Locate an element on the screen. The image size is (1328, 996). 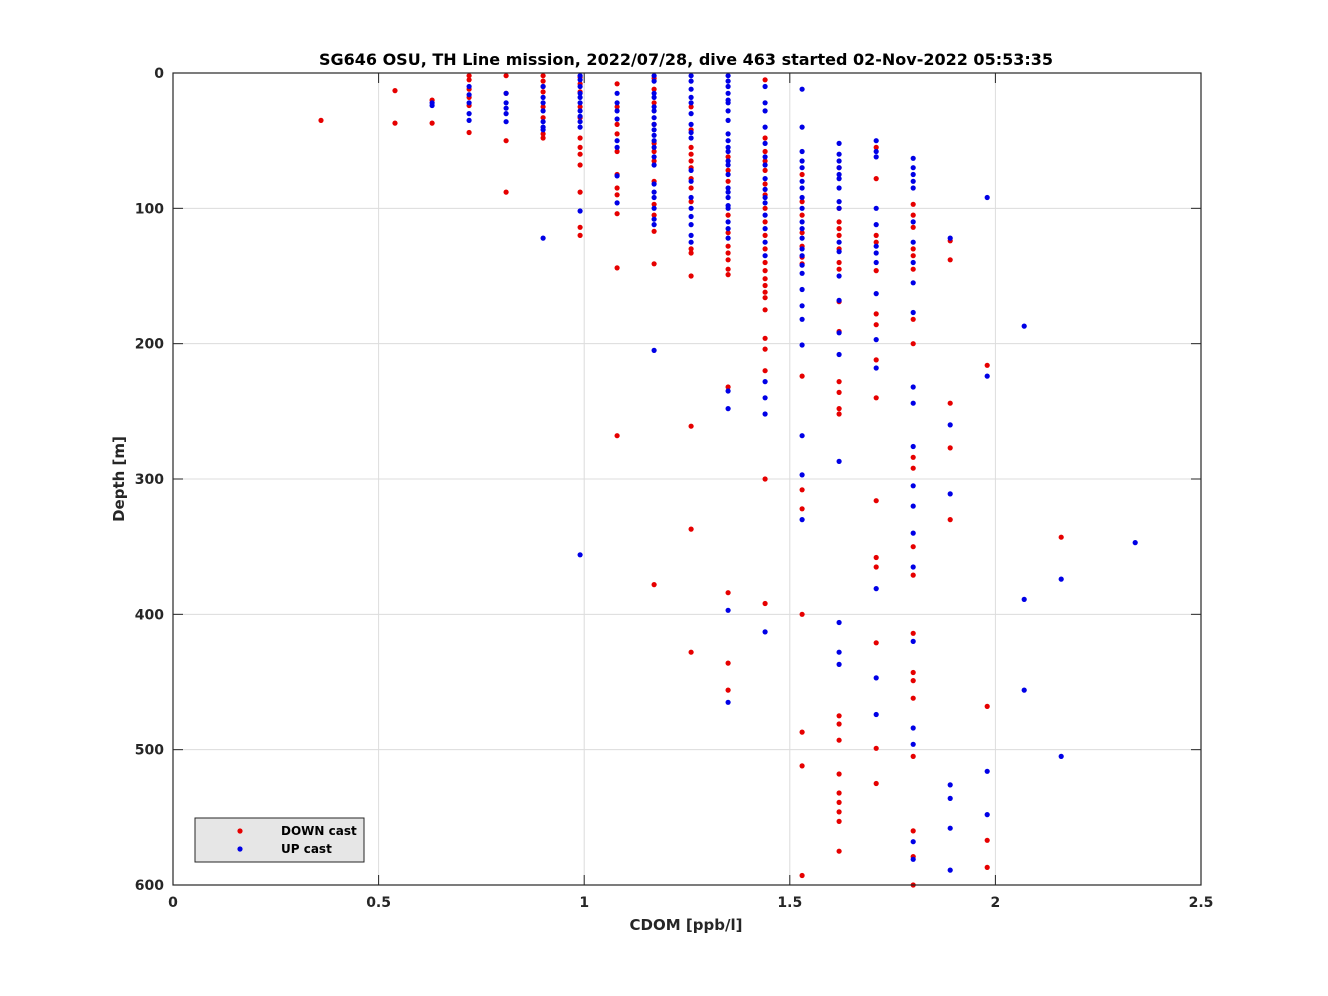
x-tick-label: 2.5 is located at coordinates (1201, 903).